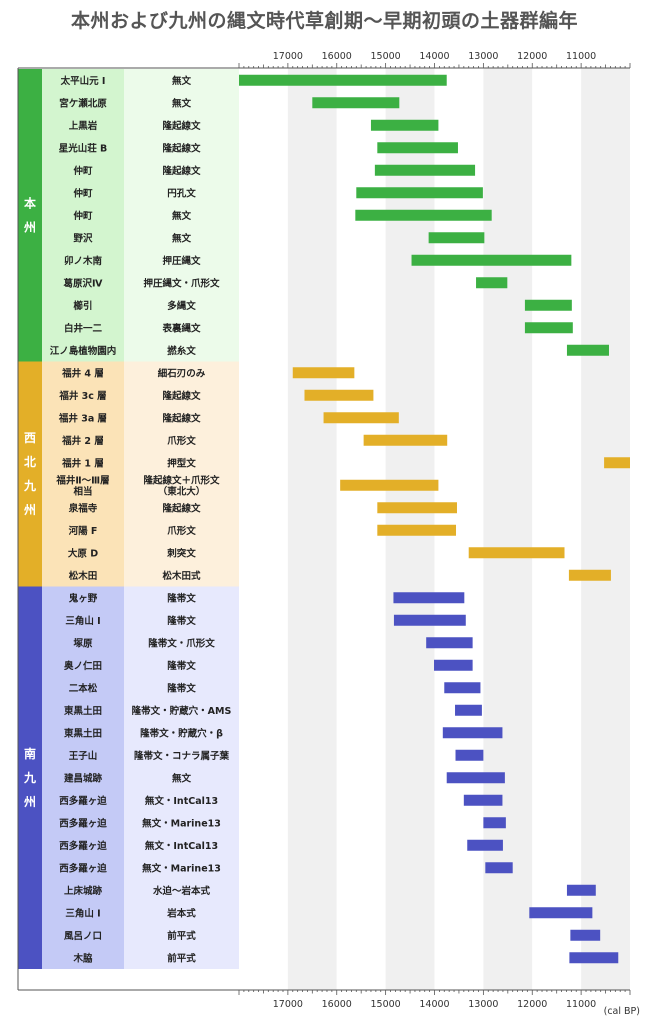 Image resolution: width=649 pixels, height=1024 pixels. Describe the element at coordinates (181, 846) in the screenshot. I see `type-label: 無文・IntCal13` at that location.